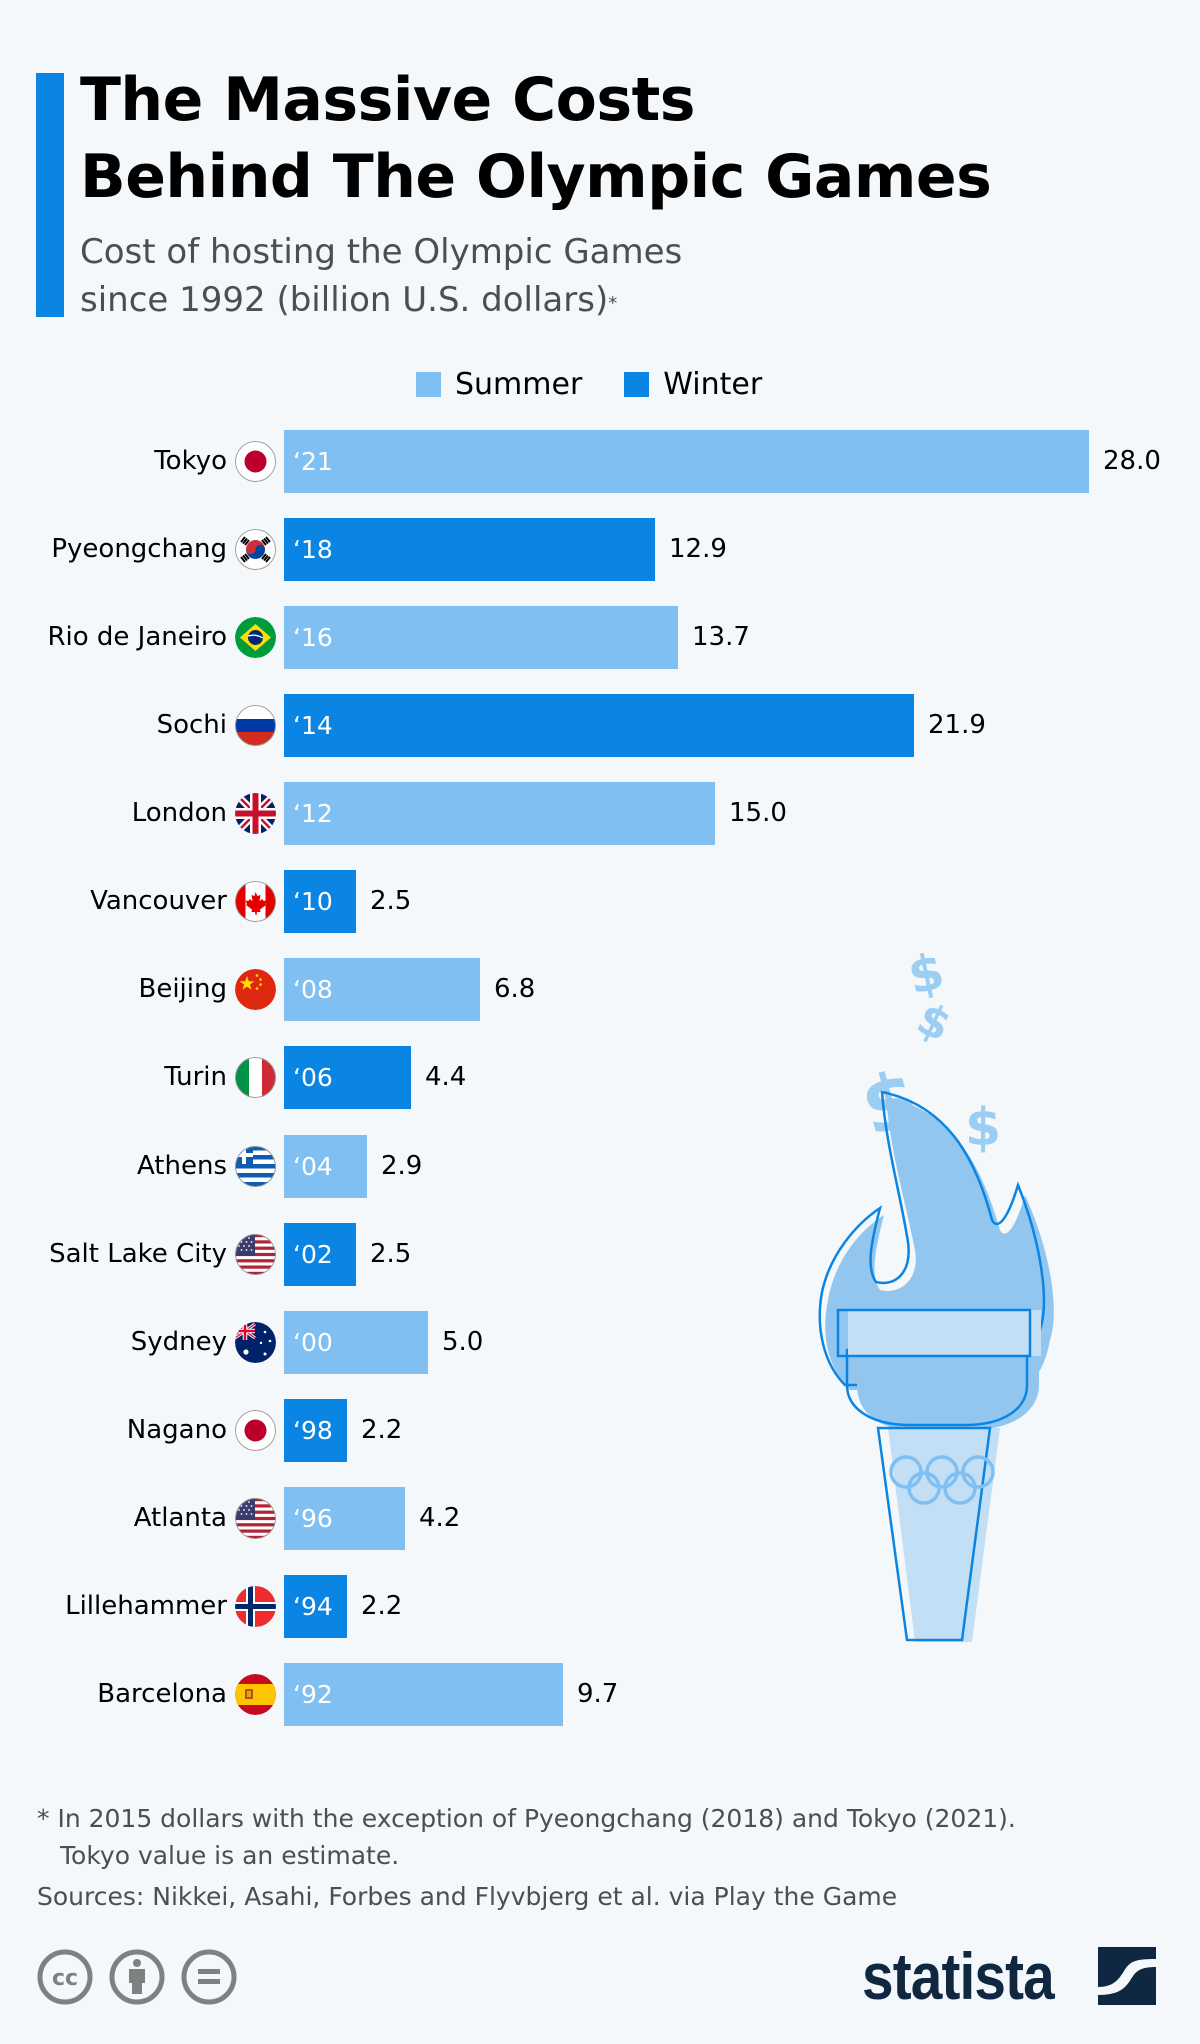  What do you see at coordinates (138, 1253) in the screenshot?
I see `city-label: Salt Lake City` at bounding box center [138, 1253].